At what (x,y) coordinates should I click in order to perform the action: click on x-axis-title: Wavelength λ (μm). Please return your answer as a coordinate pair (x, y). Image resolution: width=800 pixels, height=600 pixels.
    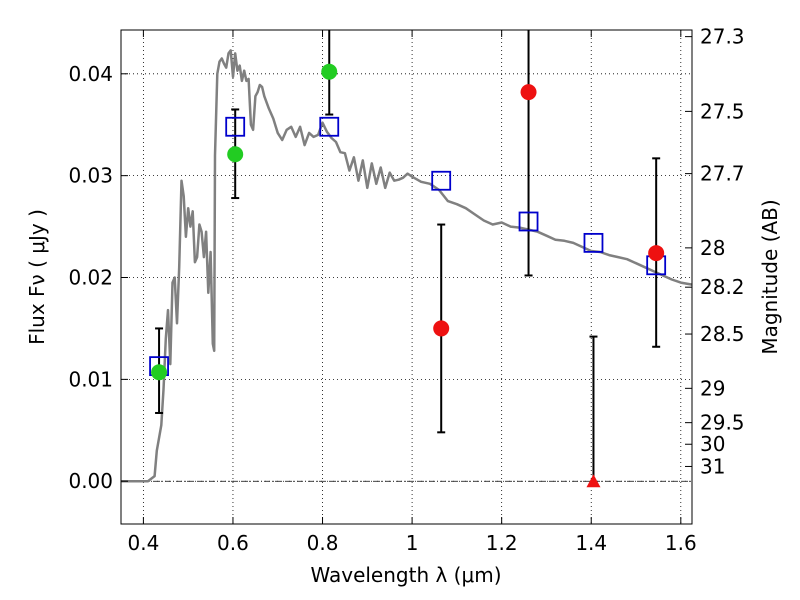
    Looking at the image, I should click on (405, 575).